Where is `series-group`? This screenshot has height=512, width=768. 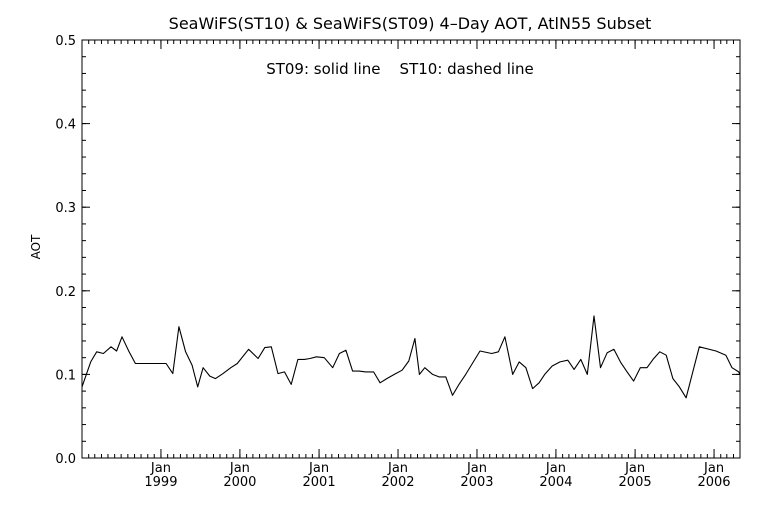 series-group is located at coordinates (411, 357).